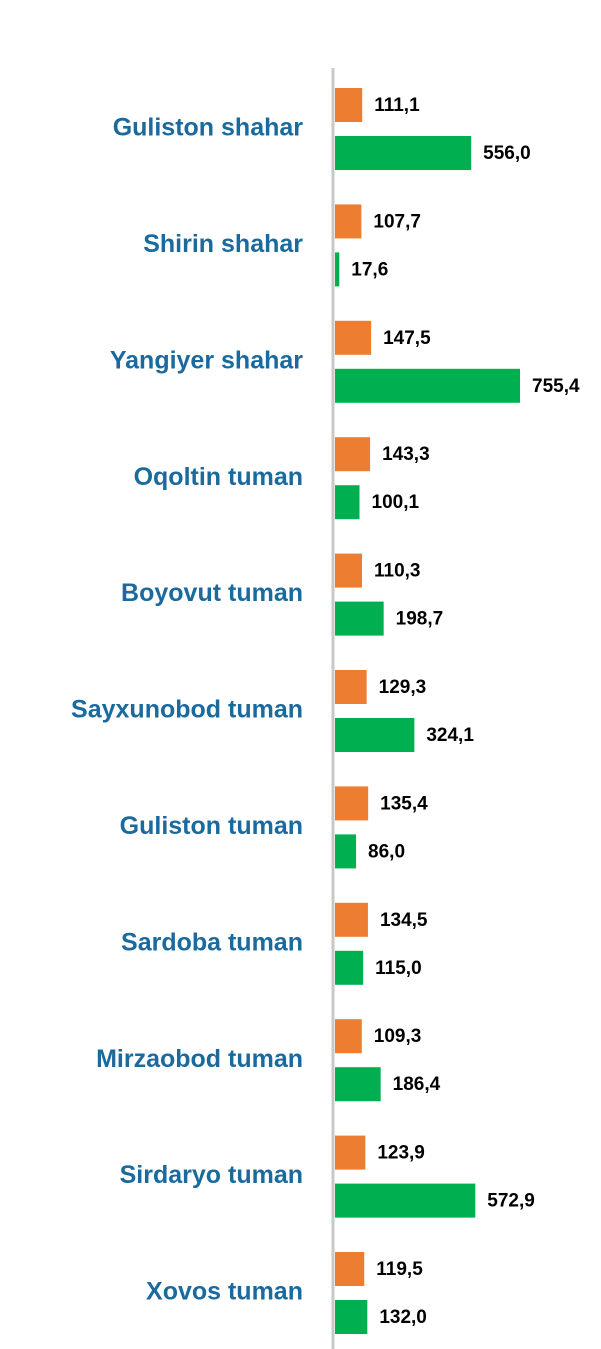 The width and height of the screenshot is (601, 1349). What do you see at coordinates (208, 128) in the screenshot?
I see `category-label: Guliston shahar` at bounding box center [208, 128].